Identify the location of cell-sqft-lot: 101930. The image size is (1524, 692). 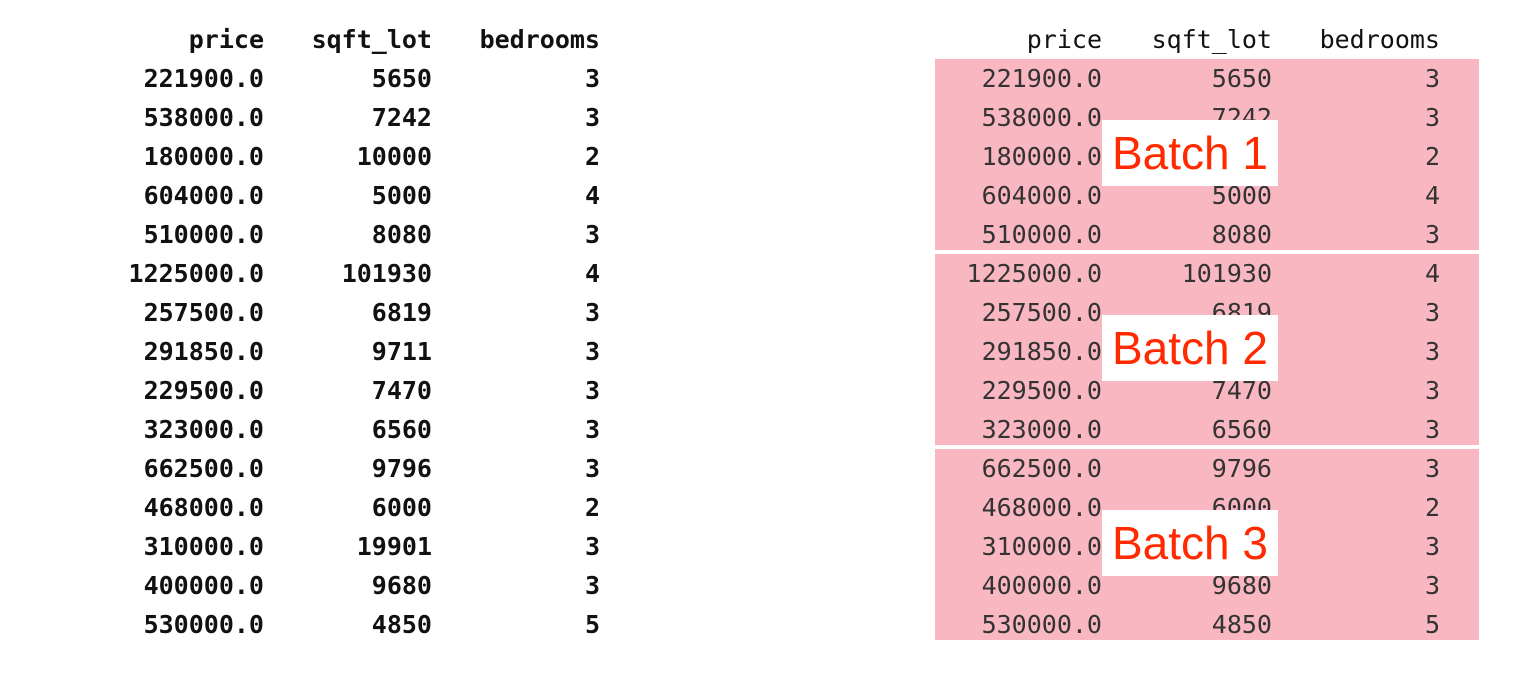
(1226, 273).